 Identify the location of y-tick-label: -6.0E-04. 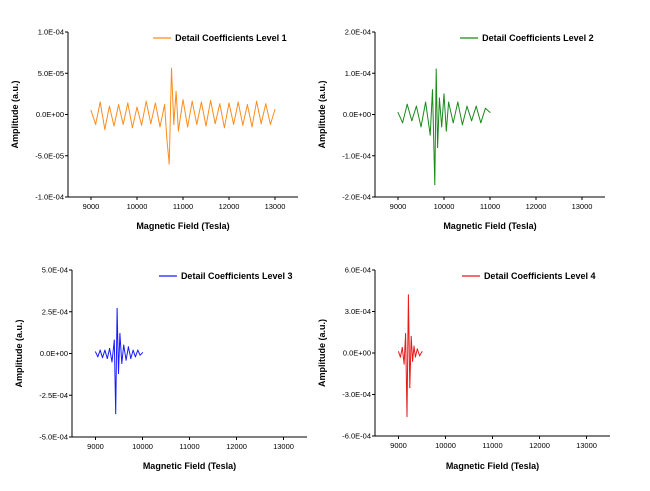
(356, 436).